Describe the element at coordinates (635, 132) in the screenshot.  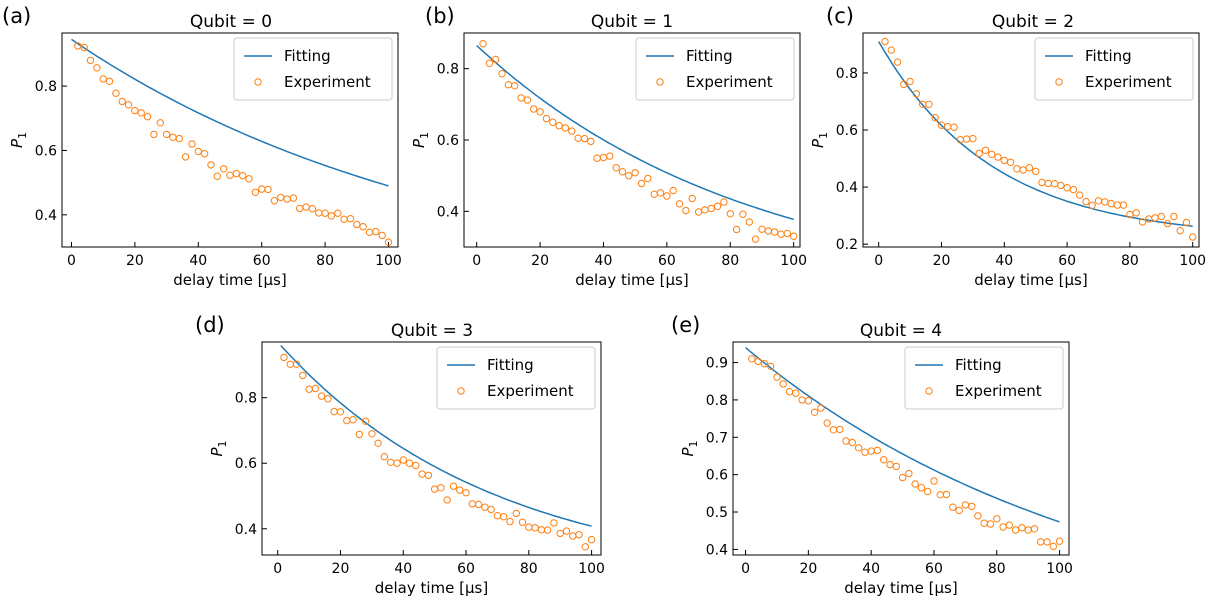
I see `fit-line` at that location.